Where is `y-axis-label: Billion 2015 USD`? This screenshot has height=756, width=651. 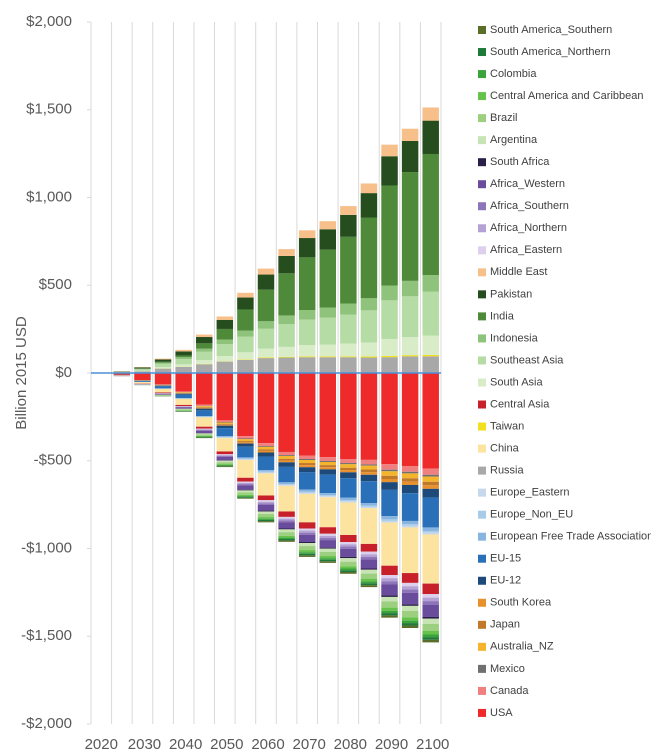 y-axis-label: Billion 2015 USD is located at coordinates (21, 373).